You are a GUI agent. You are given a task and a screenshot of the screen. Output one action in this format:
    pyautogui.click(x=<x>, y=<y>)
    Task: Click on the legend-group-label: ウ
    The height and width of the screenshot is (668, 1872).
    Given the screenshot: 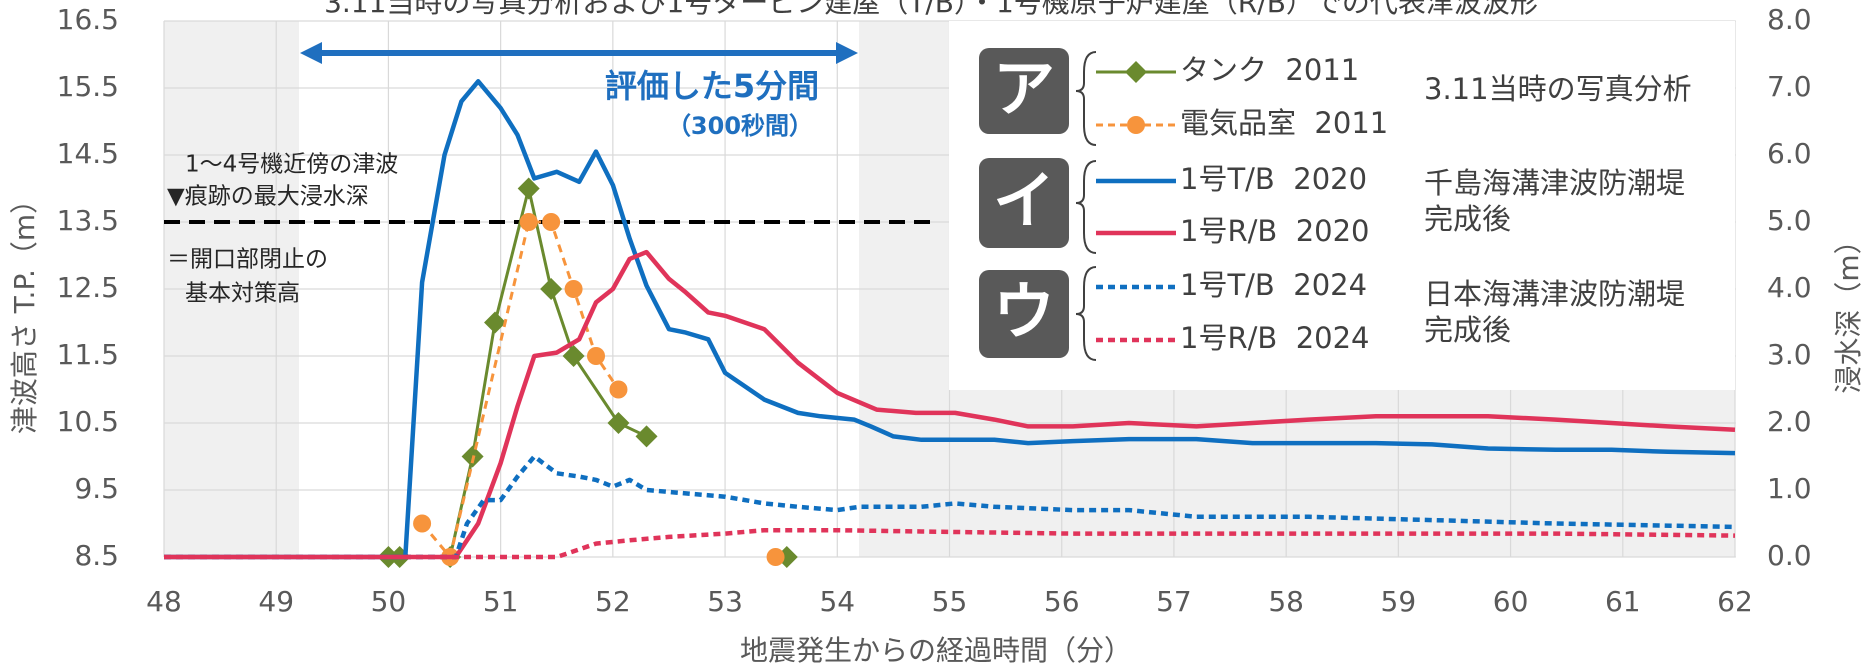 What is the action you would take?
    pyautogui.click(x=1024, y=311)
    